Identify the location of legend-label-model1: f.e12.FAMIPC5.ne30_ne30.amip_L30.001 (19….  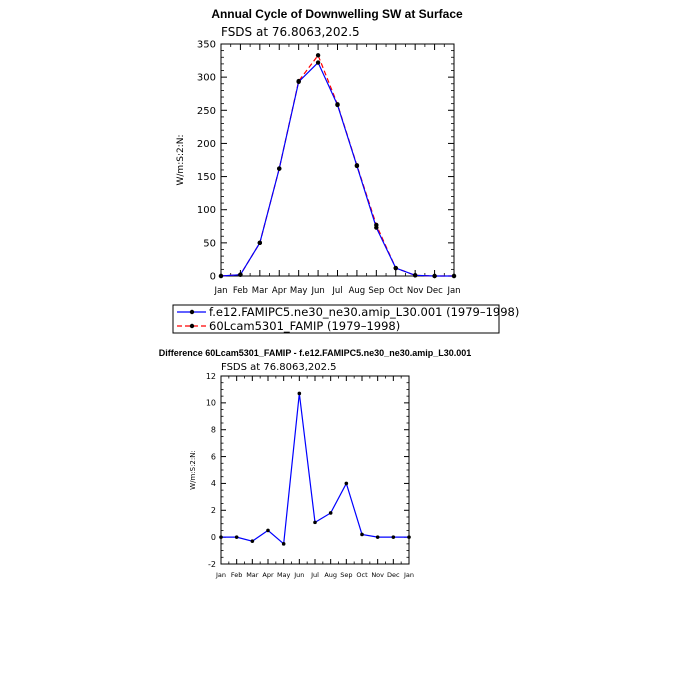
(364, 312).